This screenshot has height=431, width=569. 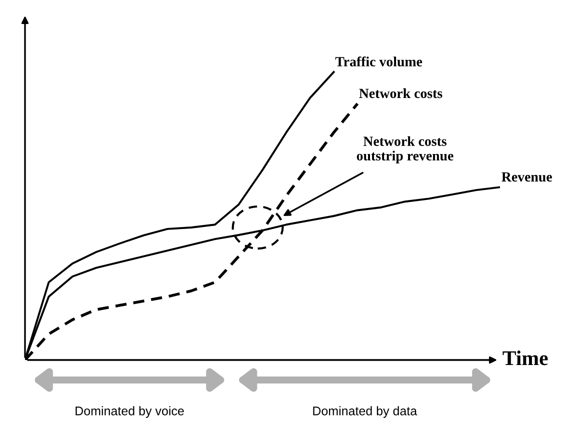 What do you see at coordinates (527, 177) in the screenshot?
I see `series-label: Revenue` at bounding box center [527, 177].